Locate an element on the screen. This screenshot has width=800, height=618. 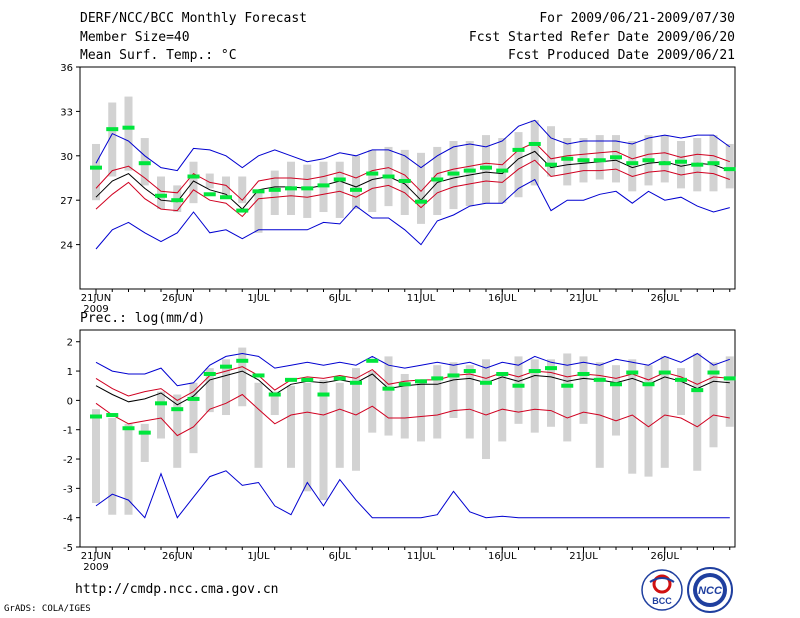
prec-xtick-label: 6JUL is located at coordinates (340, 556).